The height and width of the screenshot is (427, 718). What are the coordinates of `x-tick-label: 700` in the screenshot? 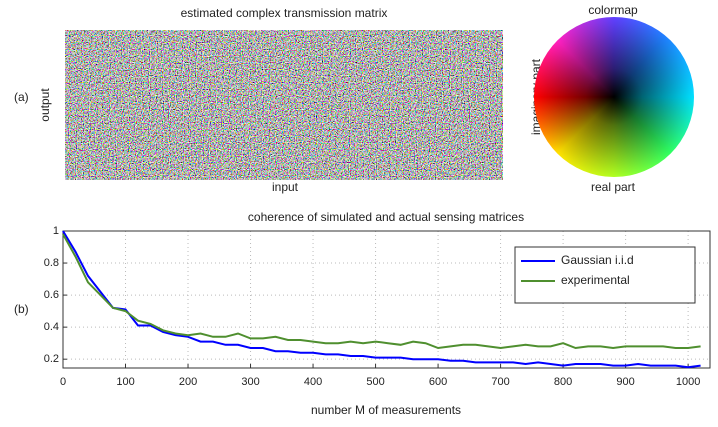 It's located at (500, 382).